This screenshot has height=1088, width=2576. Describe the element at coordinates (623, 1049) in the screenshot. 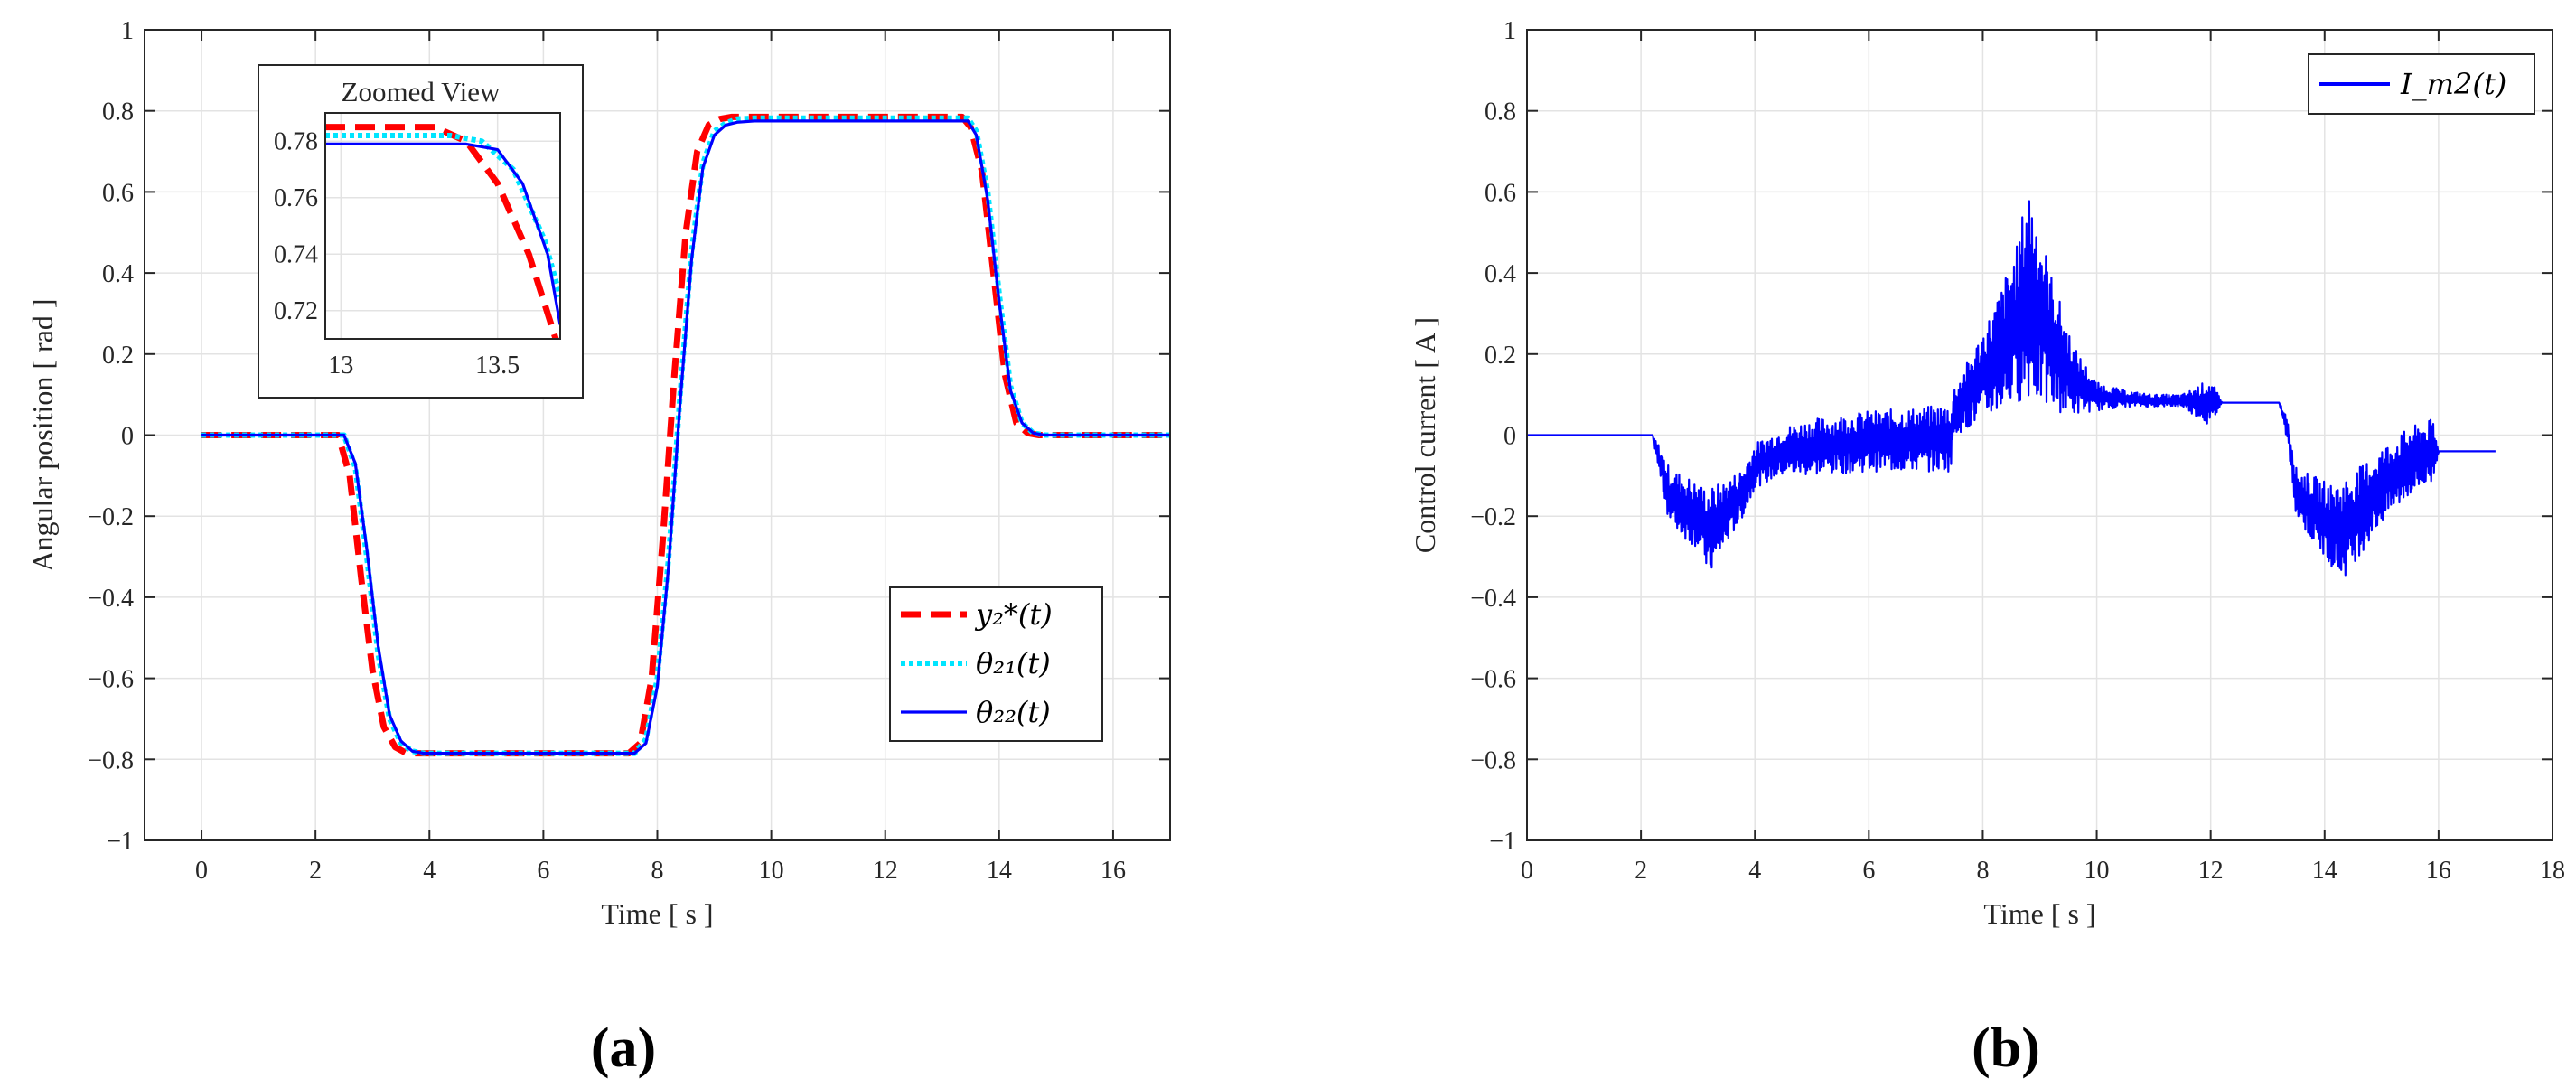

I see `panel-label: (a)` at that location.